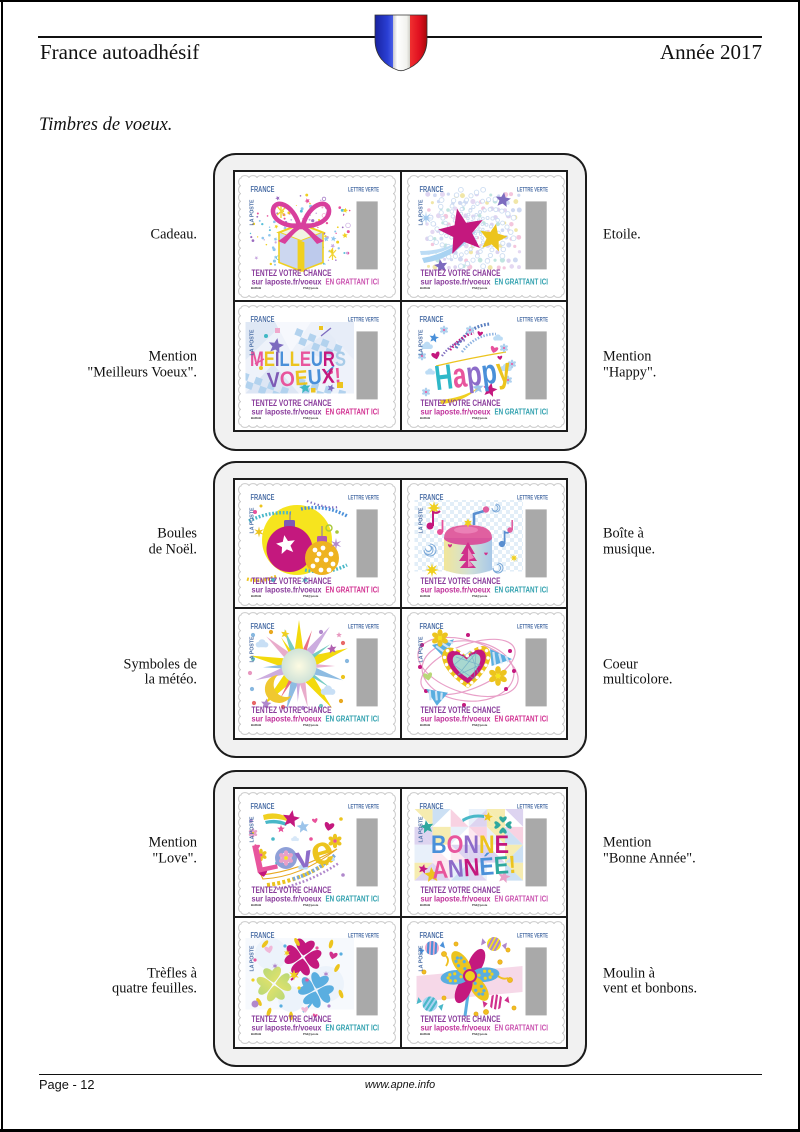 The height and width of the screenshot is (1132, 800). I want to click on svg-text: MEILLEURS, so click(298, 359).